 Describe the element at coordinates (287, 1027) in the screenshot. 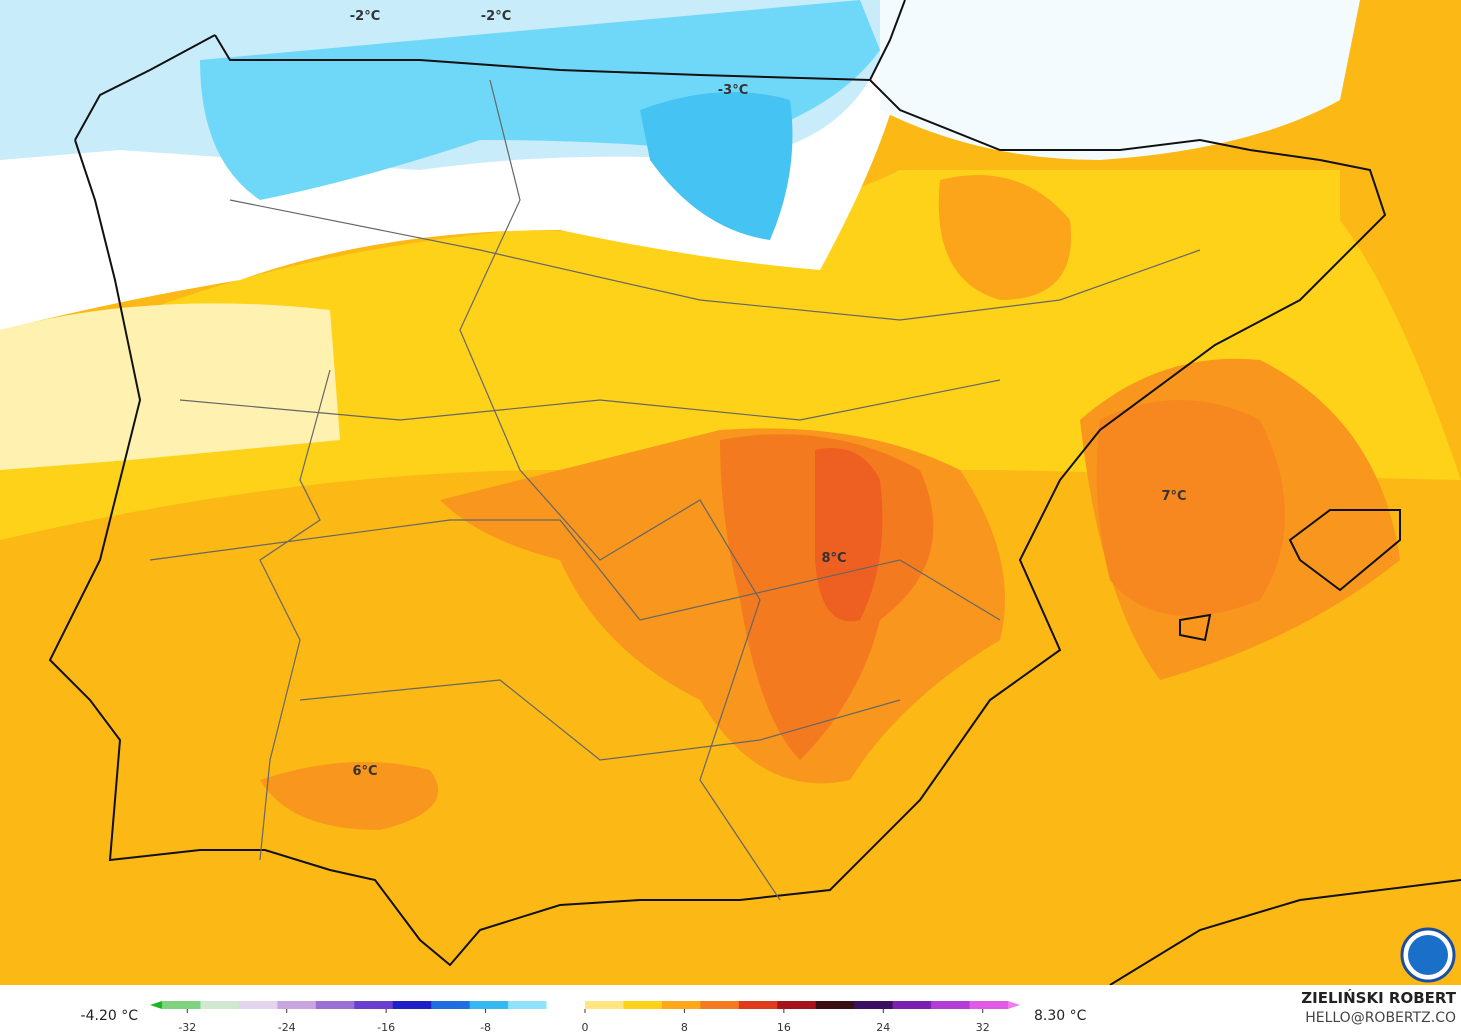

I see `colorbar-tick-label: -24` at that location.